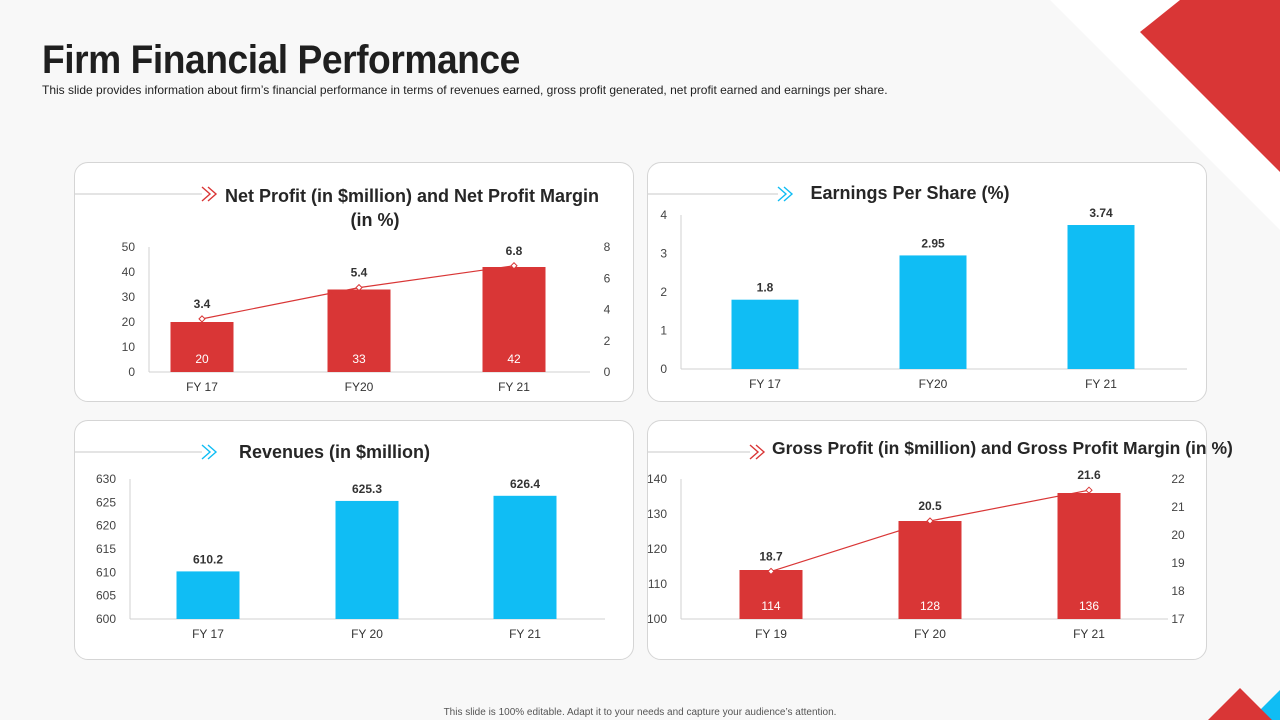  I want to click on gross-profit-title-icon, so click(707, 452).